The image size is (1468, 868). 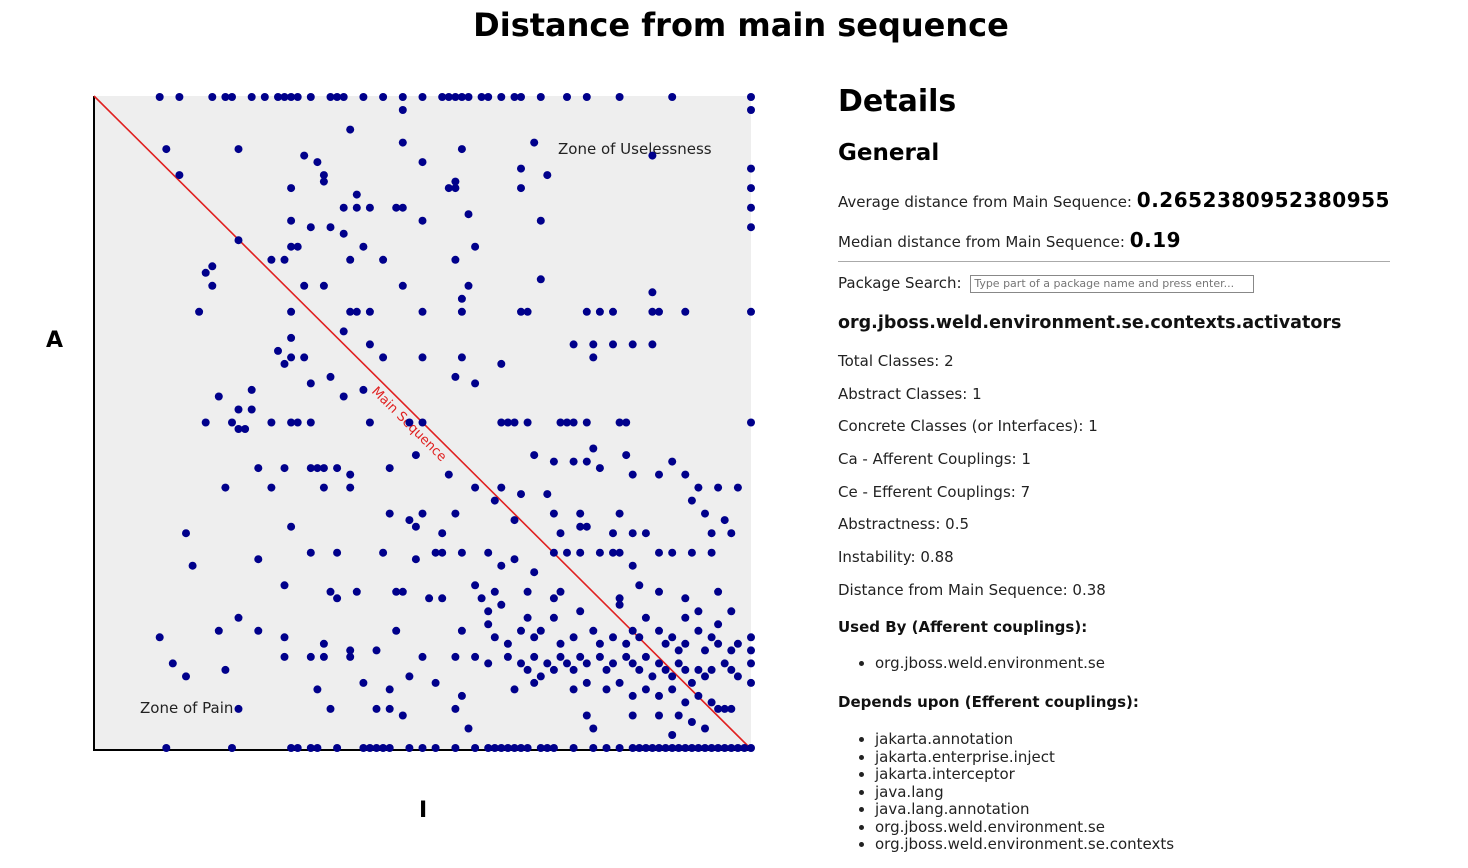 I want to click on depends-item: jakarta.enterprise.inject, so click(x=1024, y=757).